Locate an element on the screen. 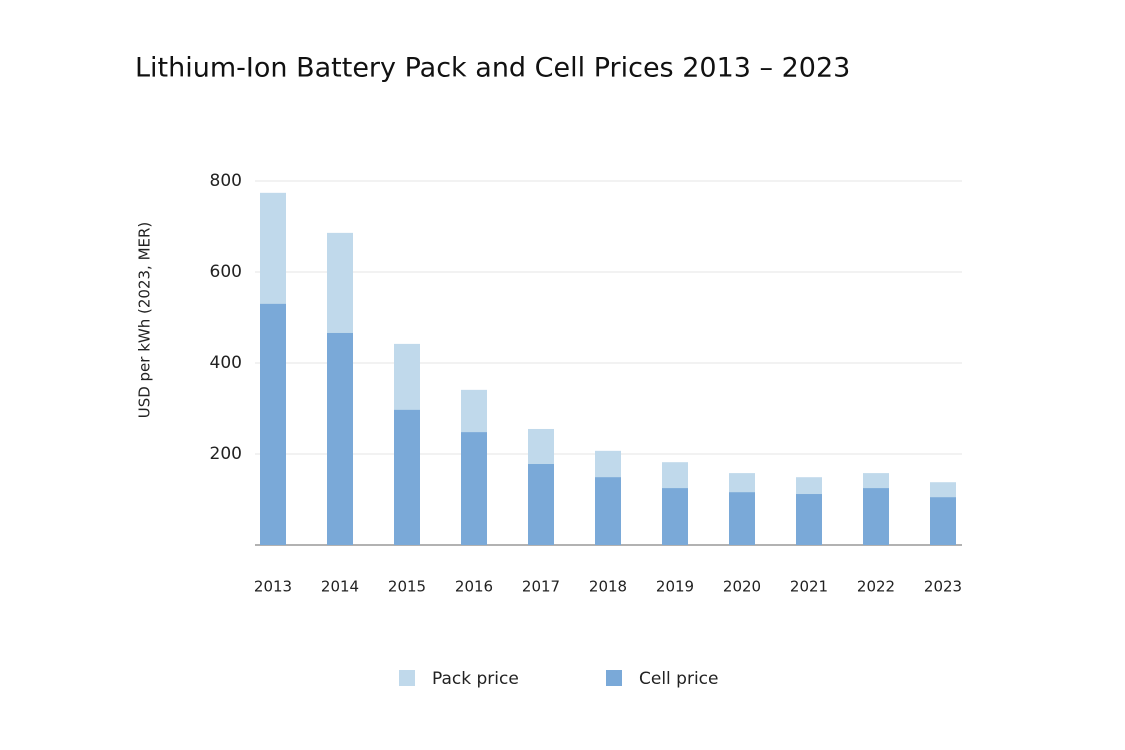  x-tick-label: 2015 is located at coordinates (407, 587).